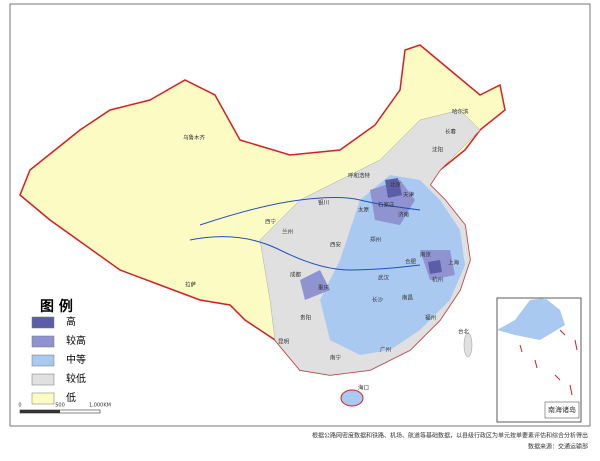 Image resolution: width=600 pixels, height=461 pixels. I want to click on scale-bar: 0 500 1,000KM, so click(64, 408).